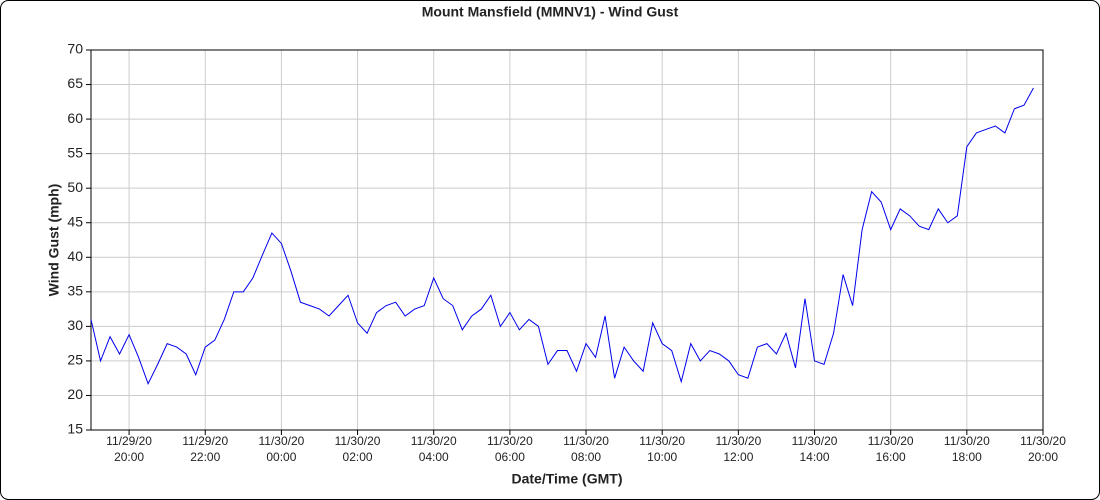  I want to click on y-tick-label: 60, so click(75, 118).